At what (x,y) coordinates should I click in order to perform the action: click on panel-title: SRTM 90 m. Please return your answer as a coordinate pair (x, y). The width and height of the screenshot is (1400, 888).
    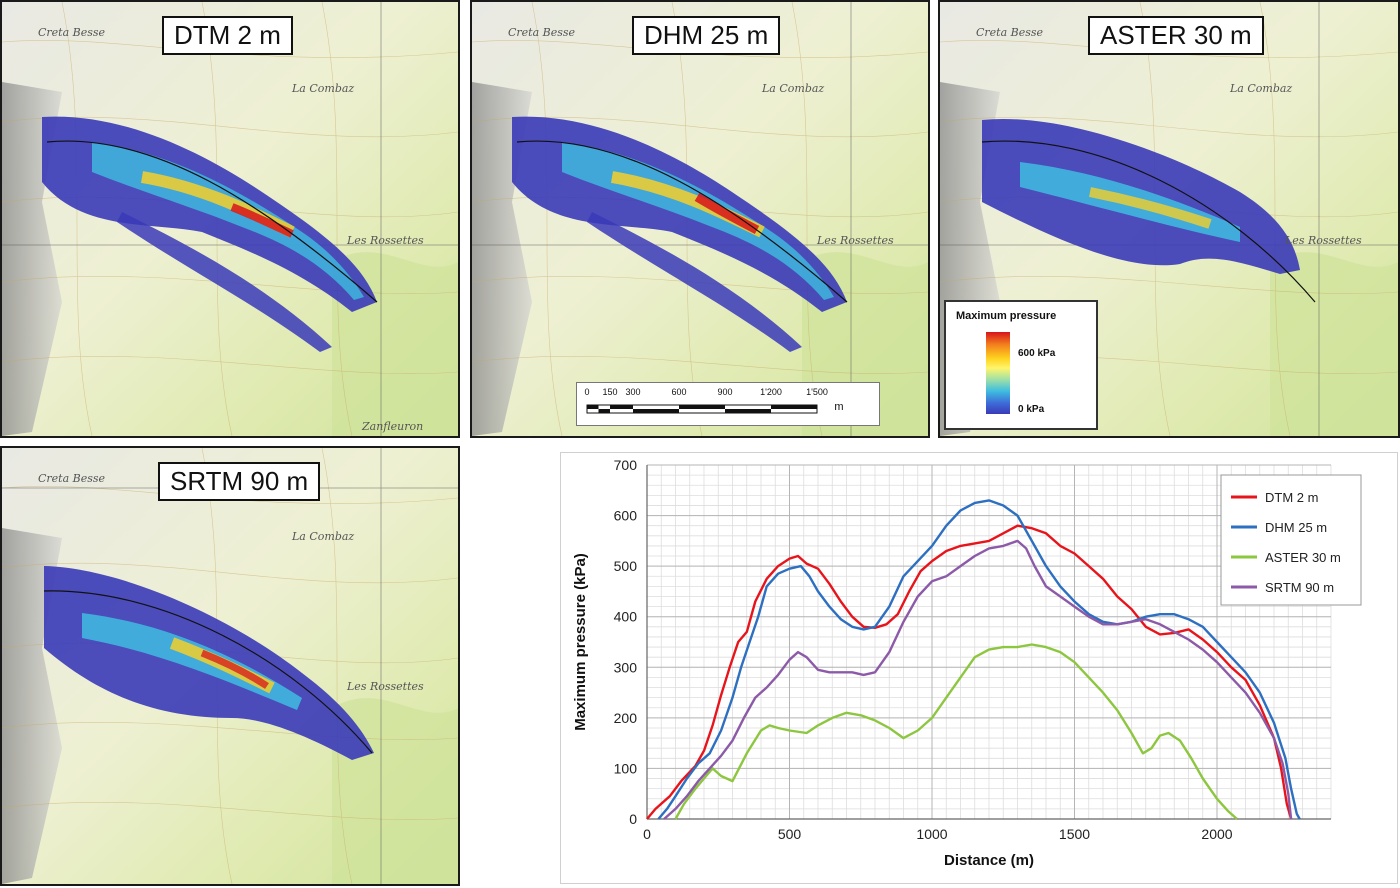
    Looking at the image, I should click on (239, 481).